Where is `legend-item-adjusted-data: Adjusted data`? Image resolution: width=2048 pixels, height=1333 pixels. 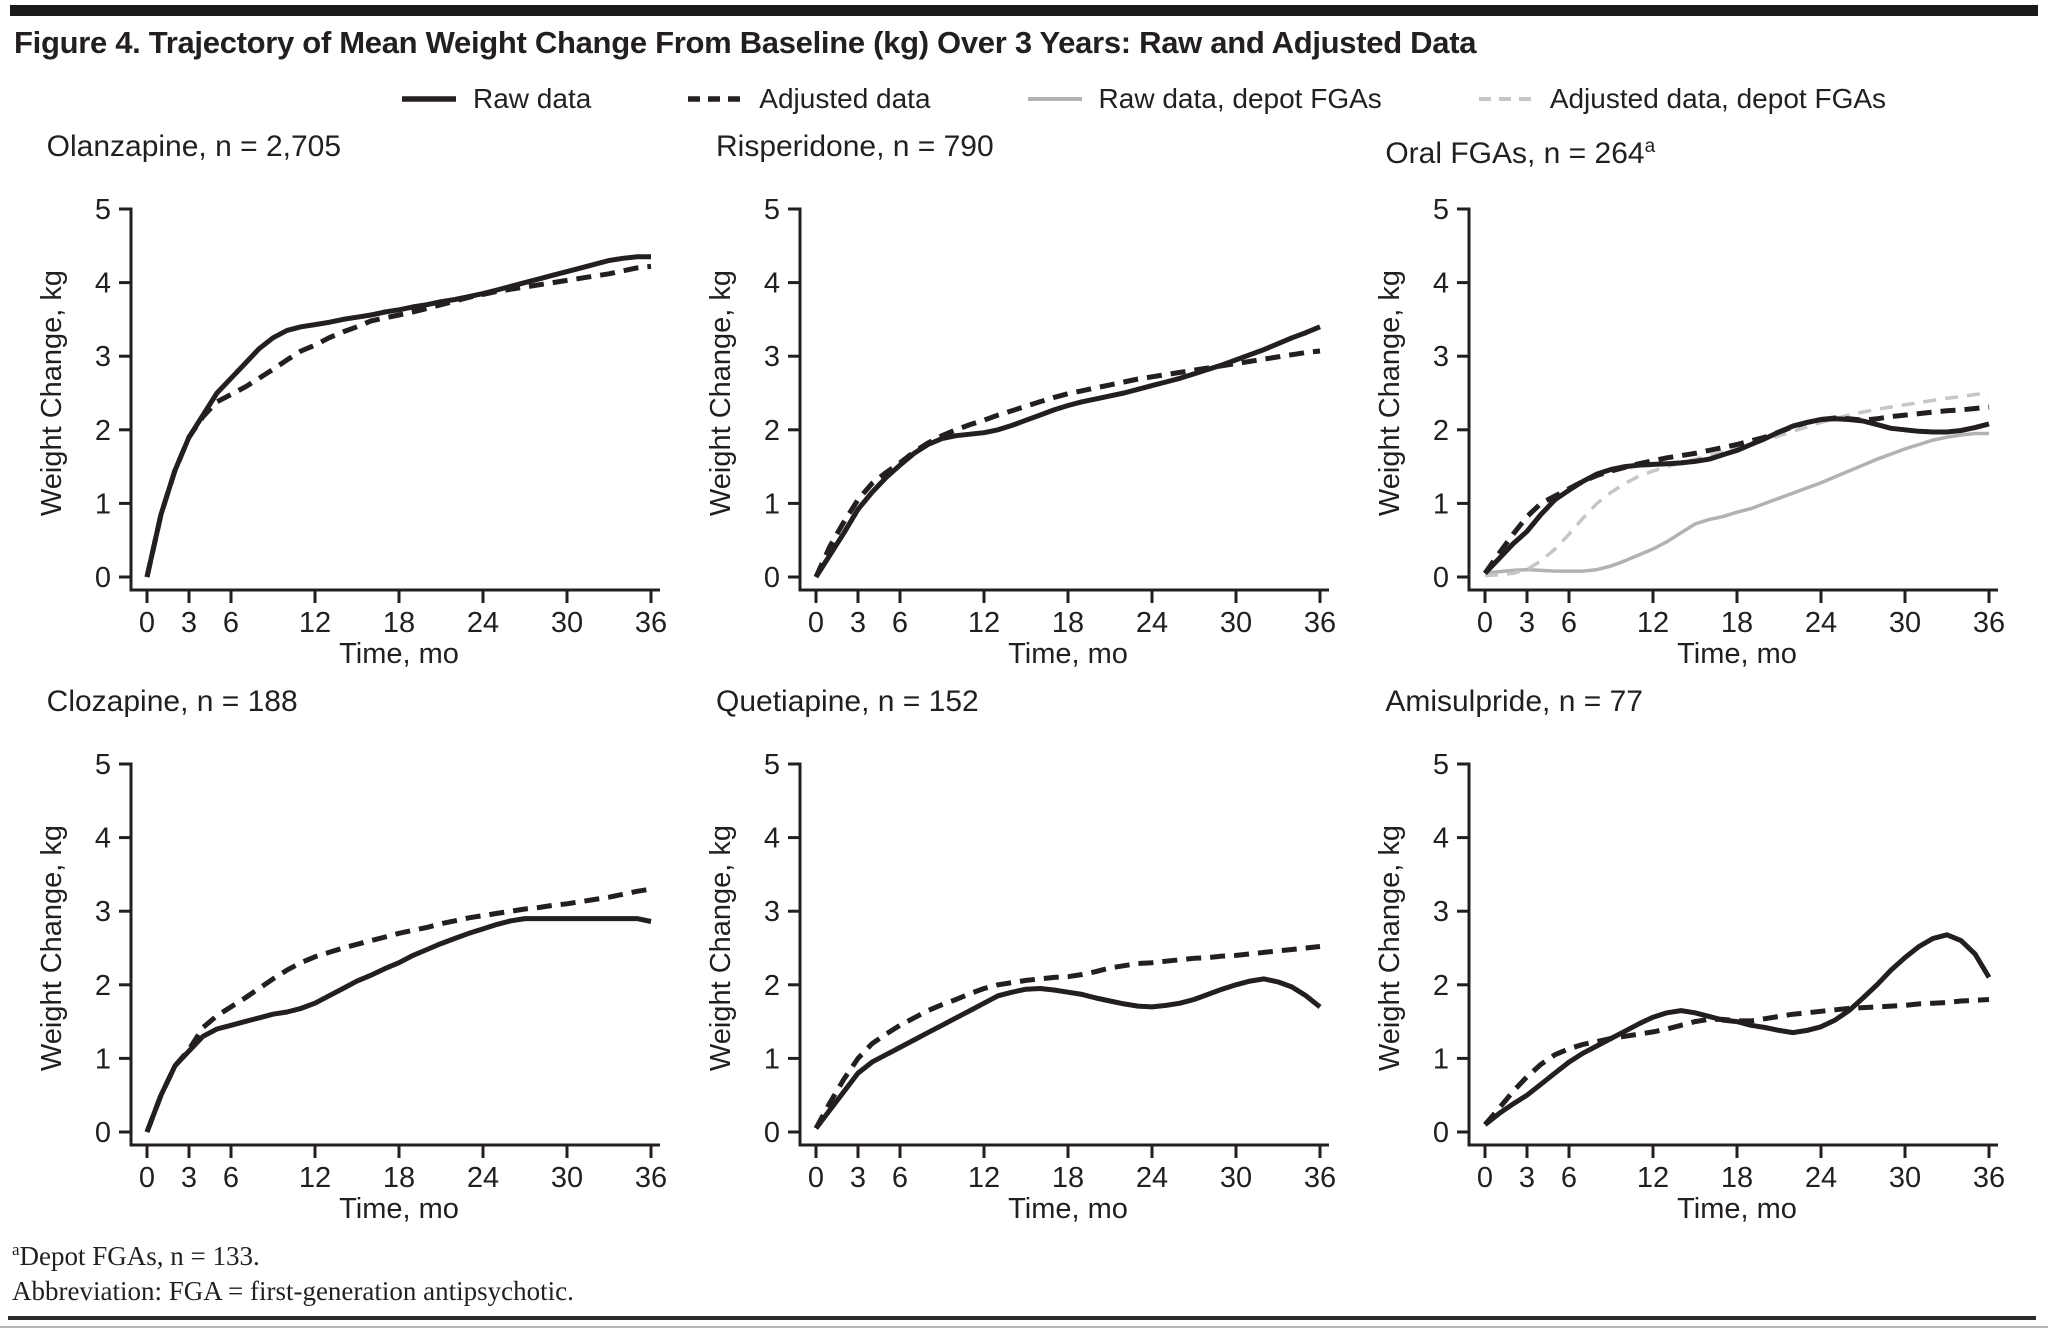
legend-item-adjusted-data: Adjusted data is located at coordinates (808, 99).